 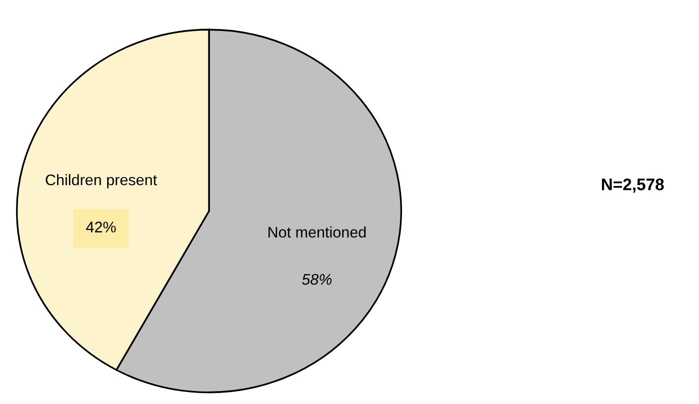 I want to click on data-label: 58%, so click(x=317, y=279).